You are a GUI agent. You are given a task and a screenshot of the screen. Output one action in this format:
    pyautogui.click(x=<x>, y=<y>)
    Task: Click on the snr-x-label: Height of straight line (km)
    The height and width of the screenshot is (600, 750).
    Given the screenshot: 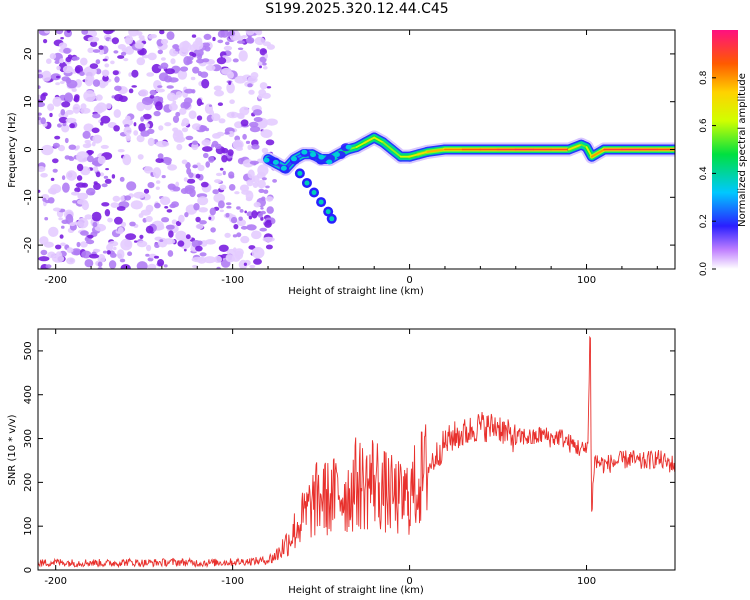 What is the action you would take?
    pyautogui.click(x=356, y=590)
    